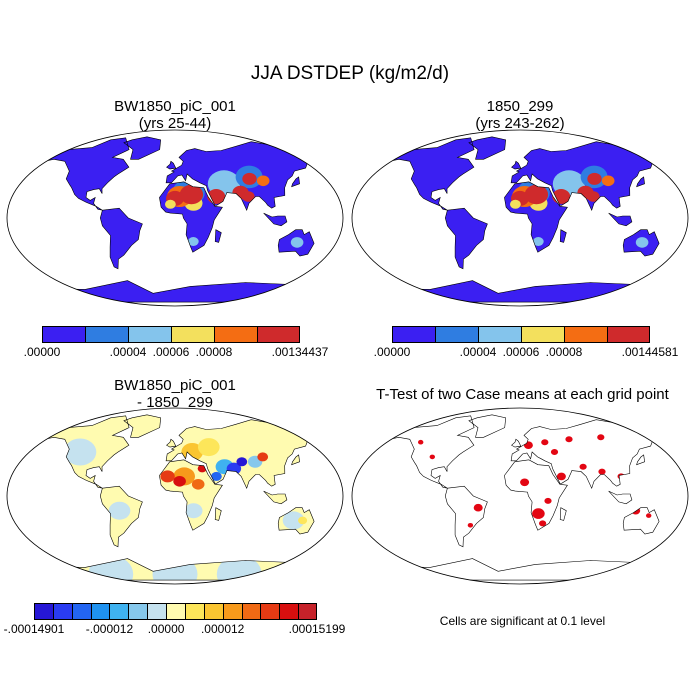 This screenshot has height=700, width=700. I want to click on panel-2-title: 1850_299 (yrs 243-262), so click(520, 115).